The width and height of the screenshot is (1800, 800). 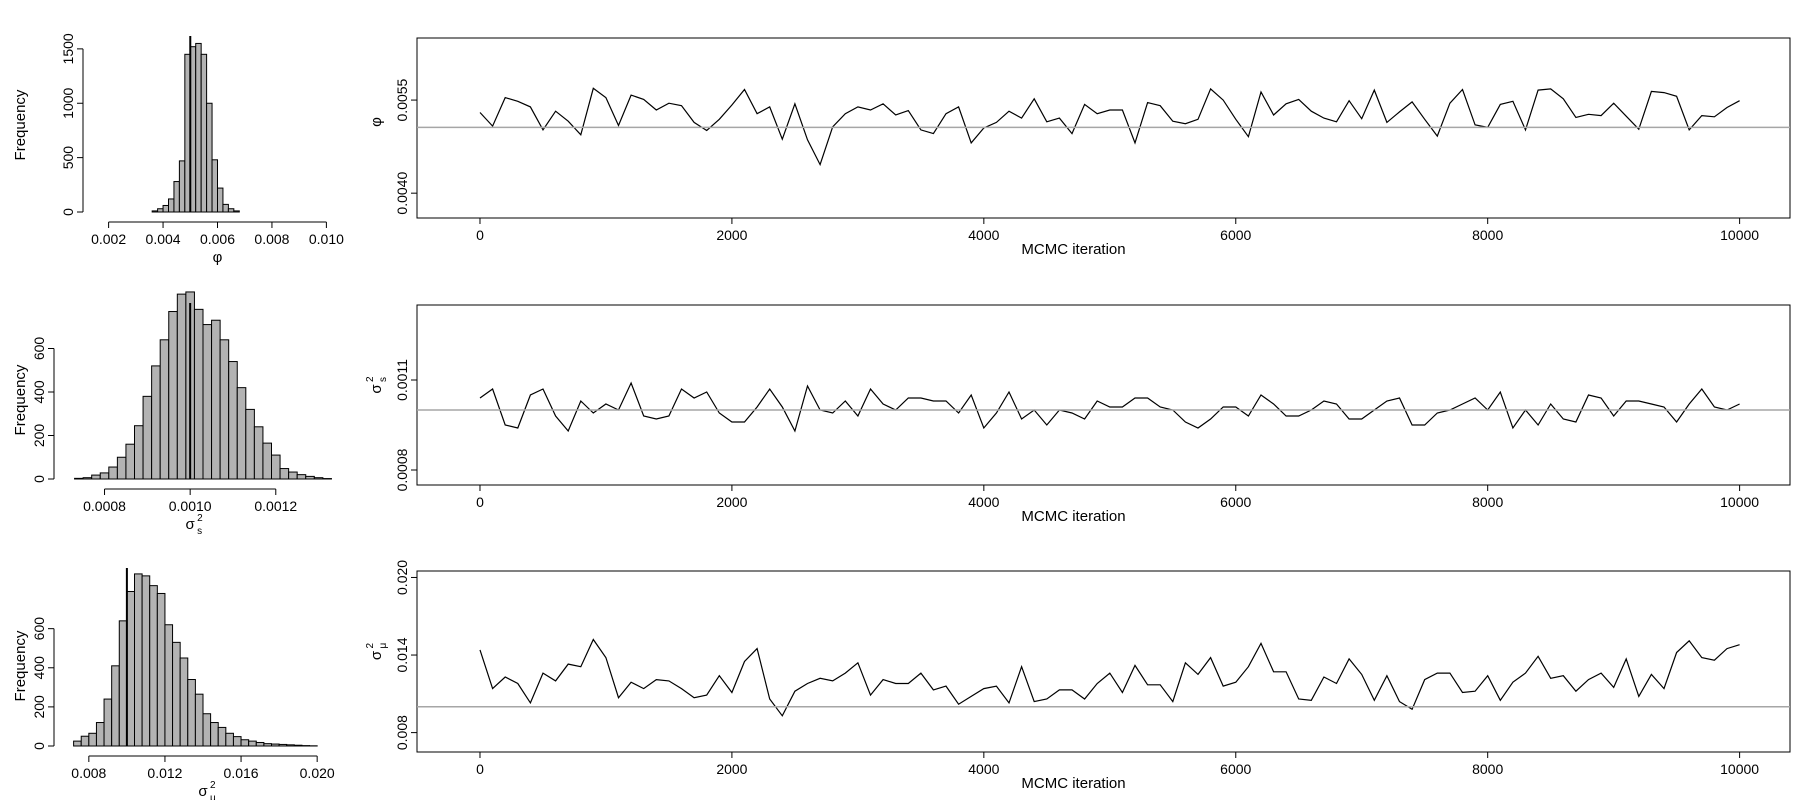 What do you see at coordinates (213, 796) in the screenshot?
I see `xlabel-label-sub: μ` at bounding box center [213, 796].